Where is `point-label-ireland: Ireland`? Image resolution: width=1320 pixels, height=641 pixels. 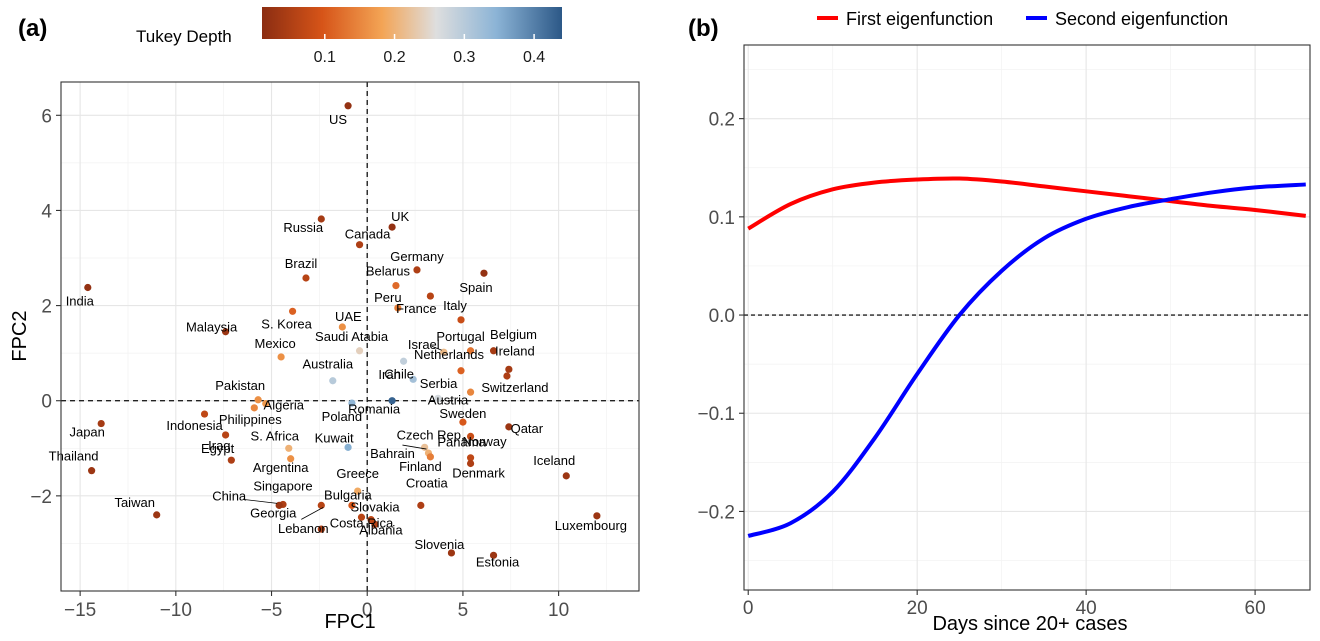
point-label-ireland: Ireland is located at coordinates (515, 350).